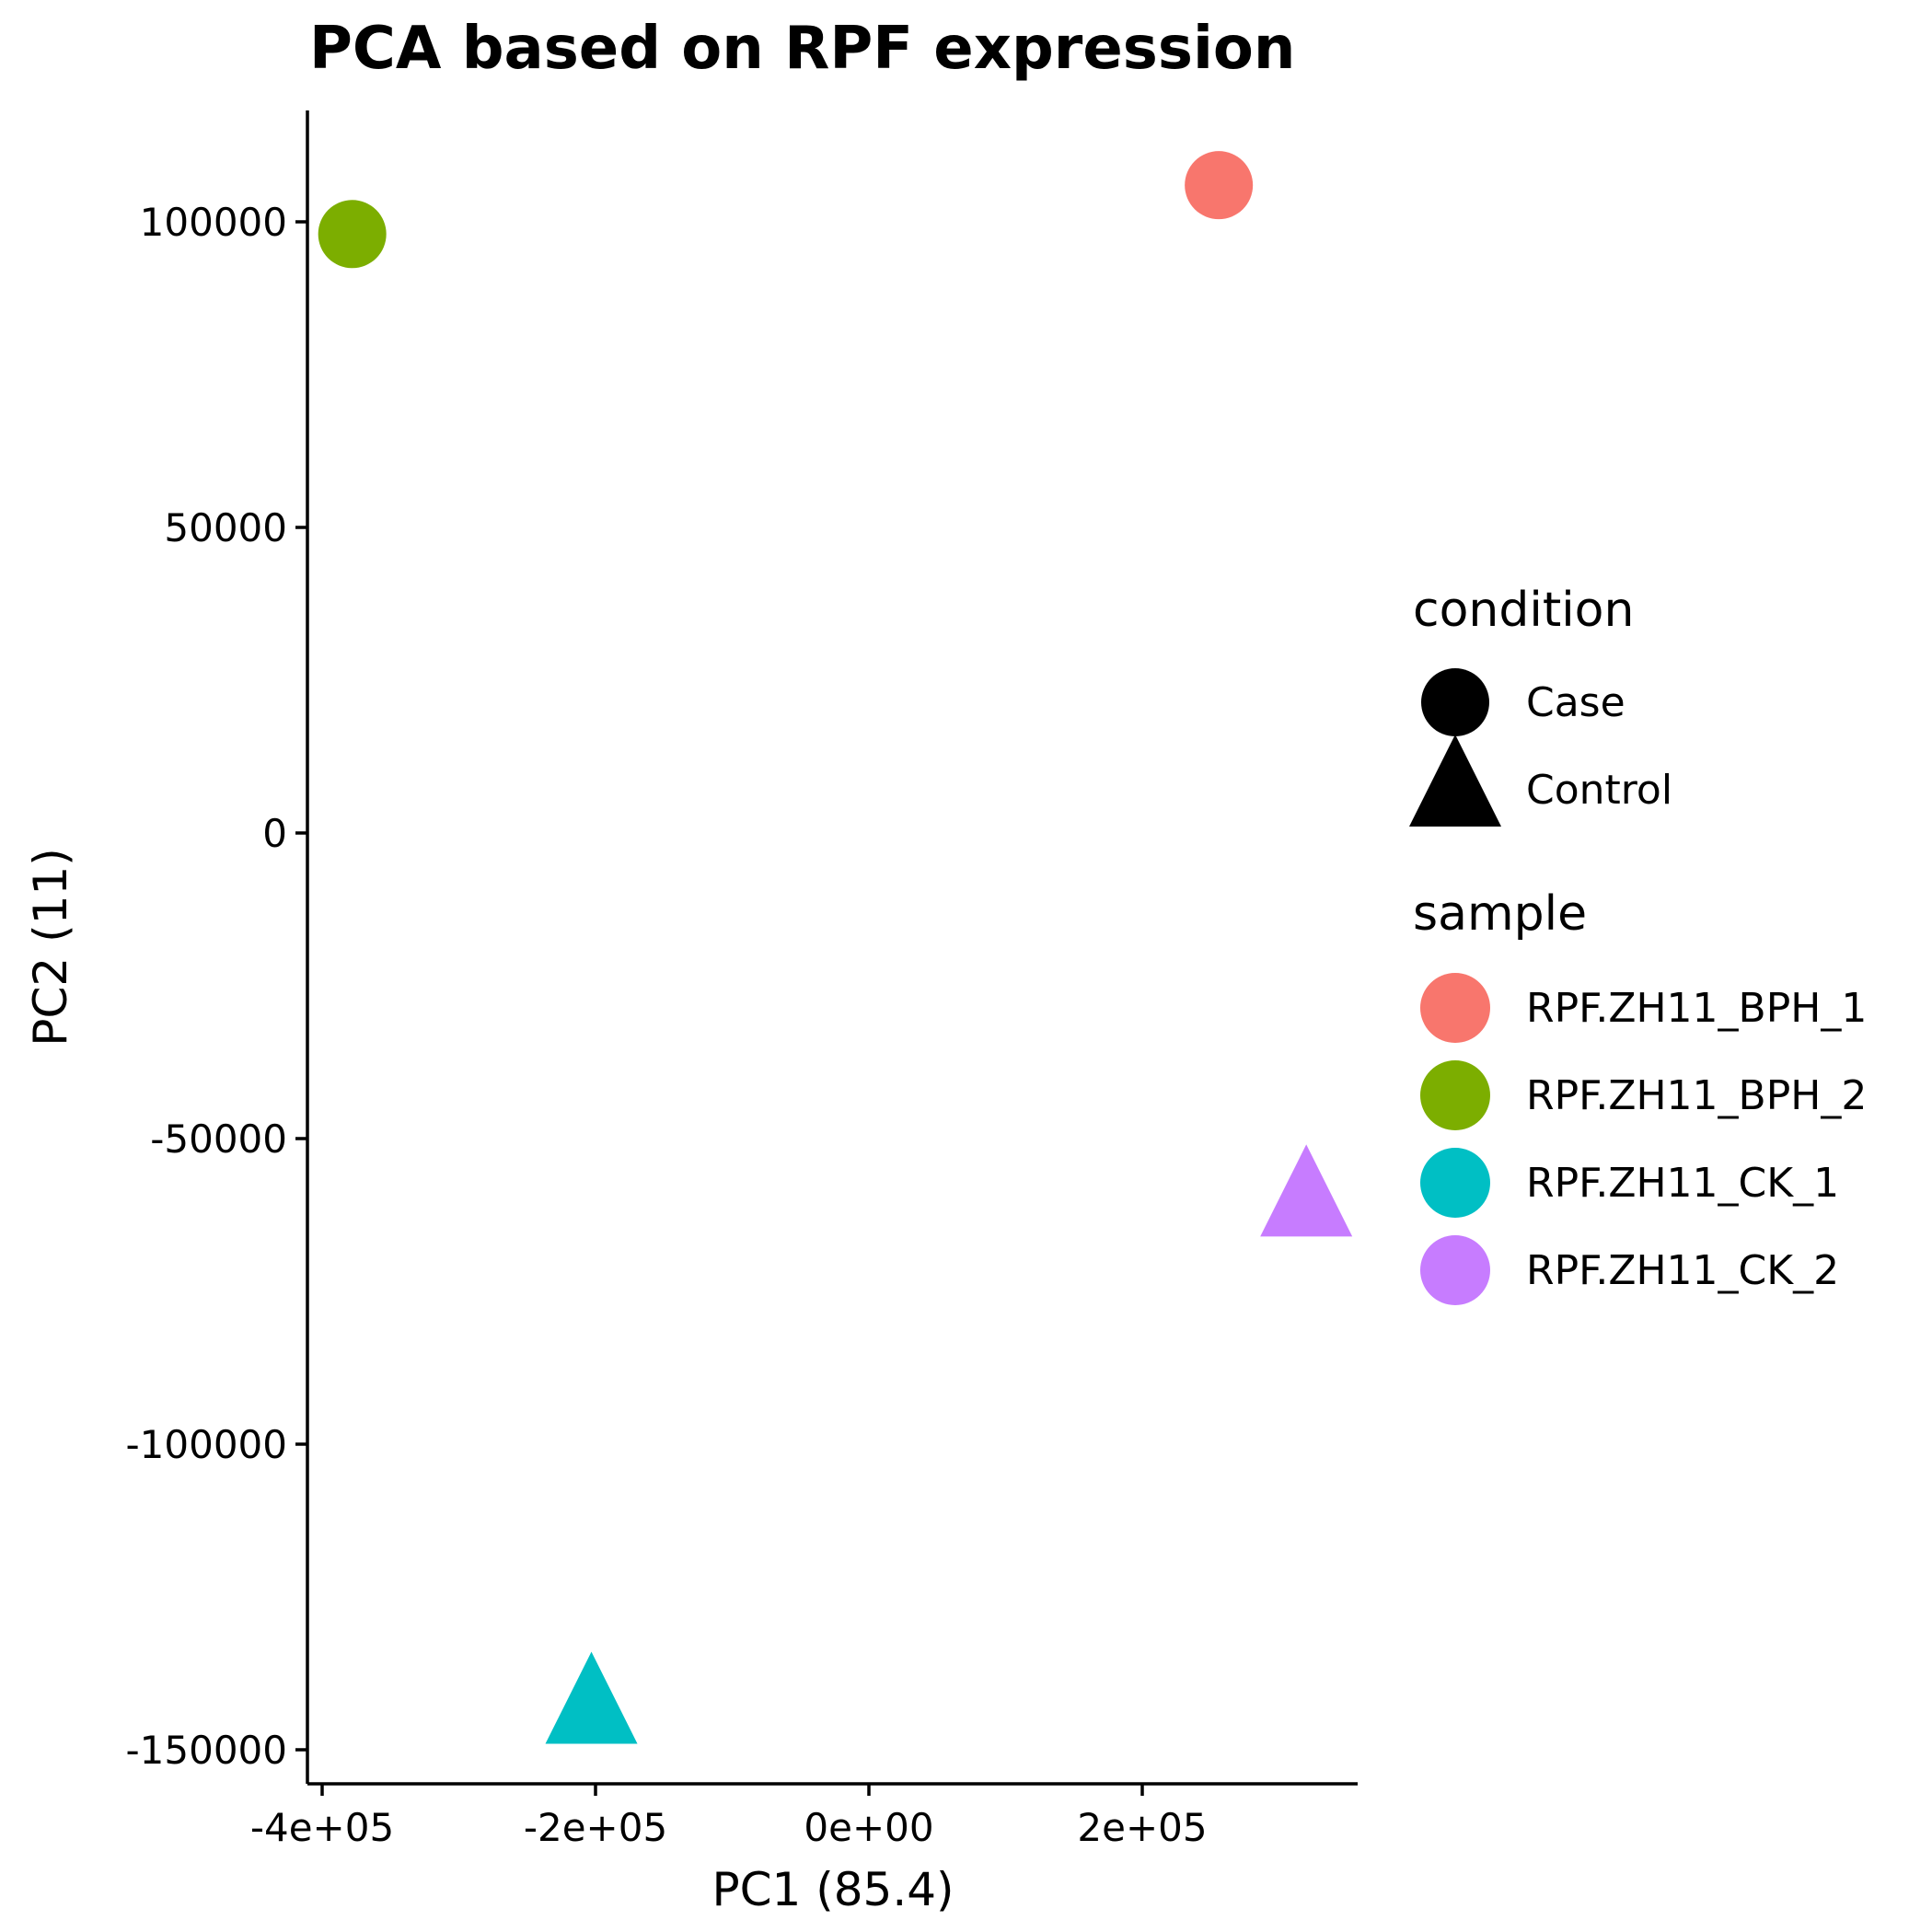 This screenshot has width=1932, height=1932. Describe the element at coordinates (1142, 1828) in the screenshot. I see `x-tick-label: 2e+05` at that location.